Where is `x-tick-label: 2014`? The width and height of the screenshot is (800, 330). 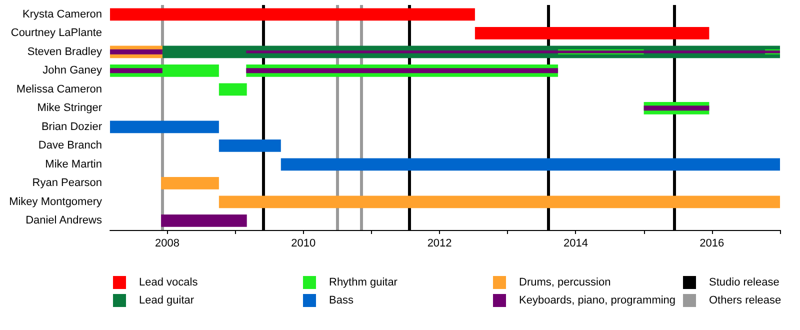 x-tick-label: 2014 is located at coordinates (575, 244).